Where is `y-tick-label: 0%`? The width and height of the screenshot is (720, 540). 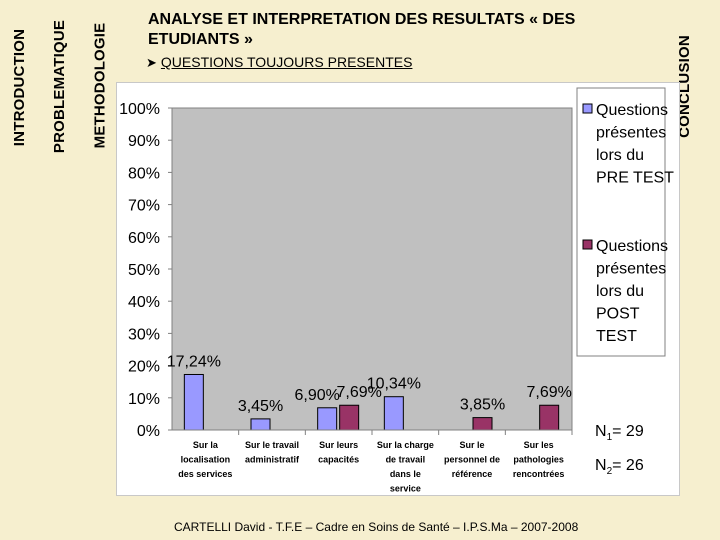
y-tick-label: 0% is located at coordinates (148, 431).